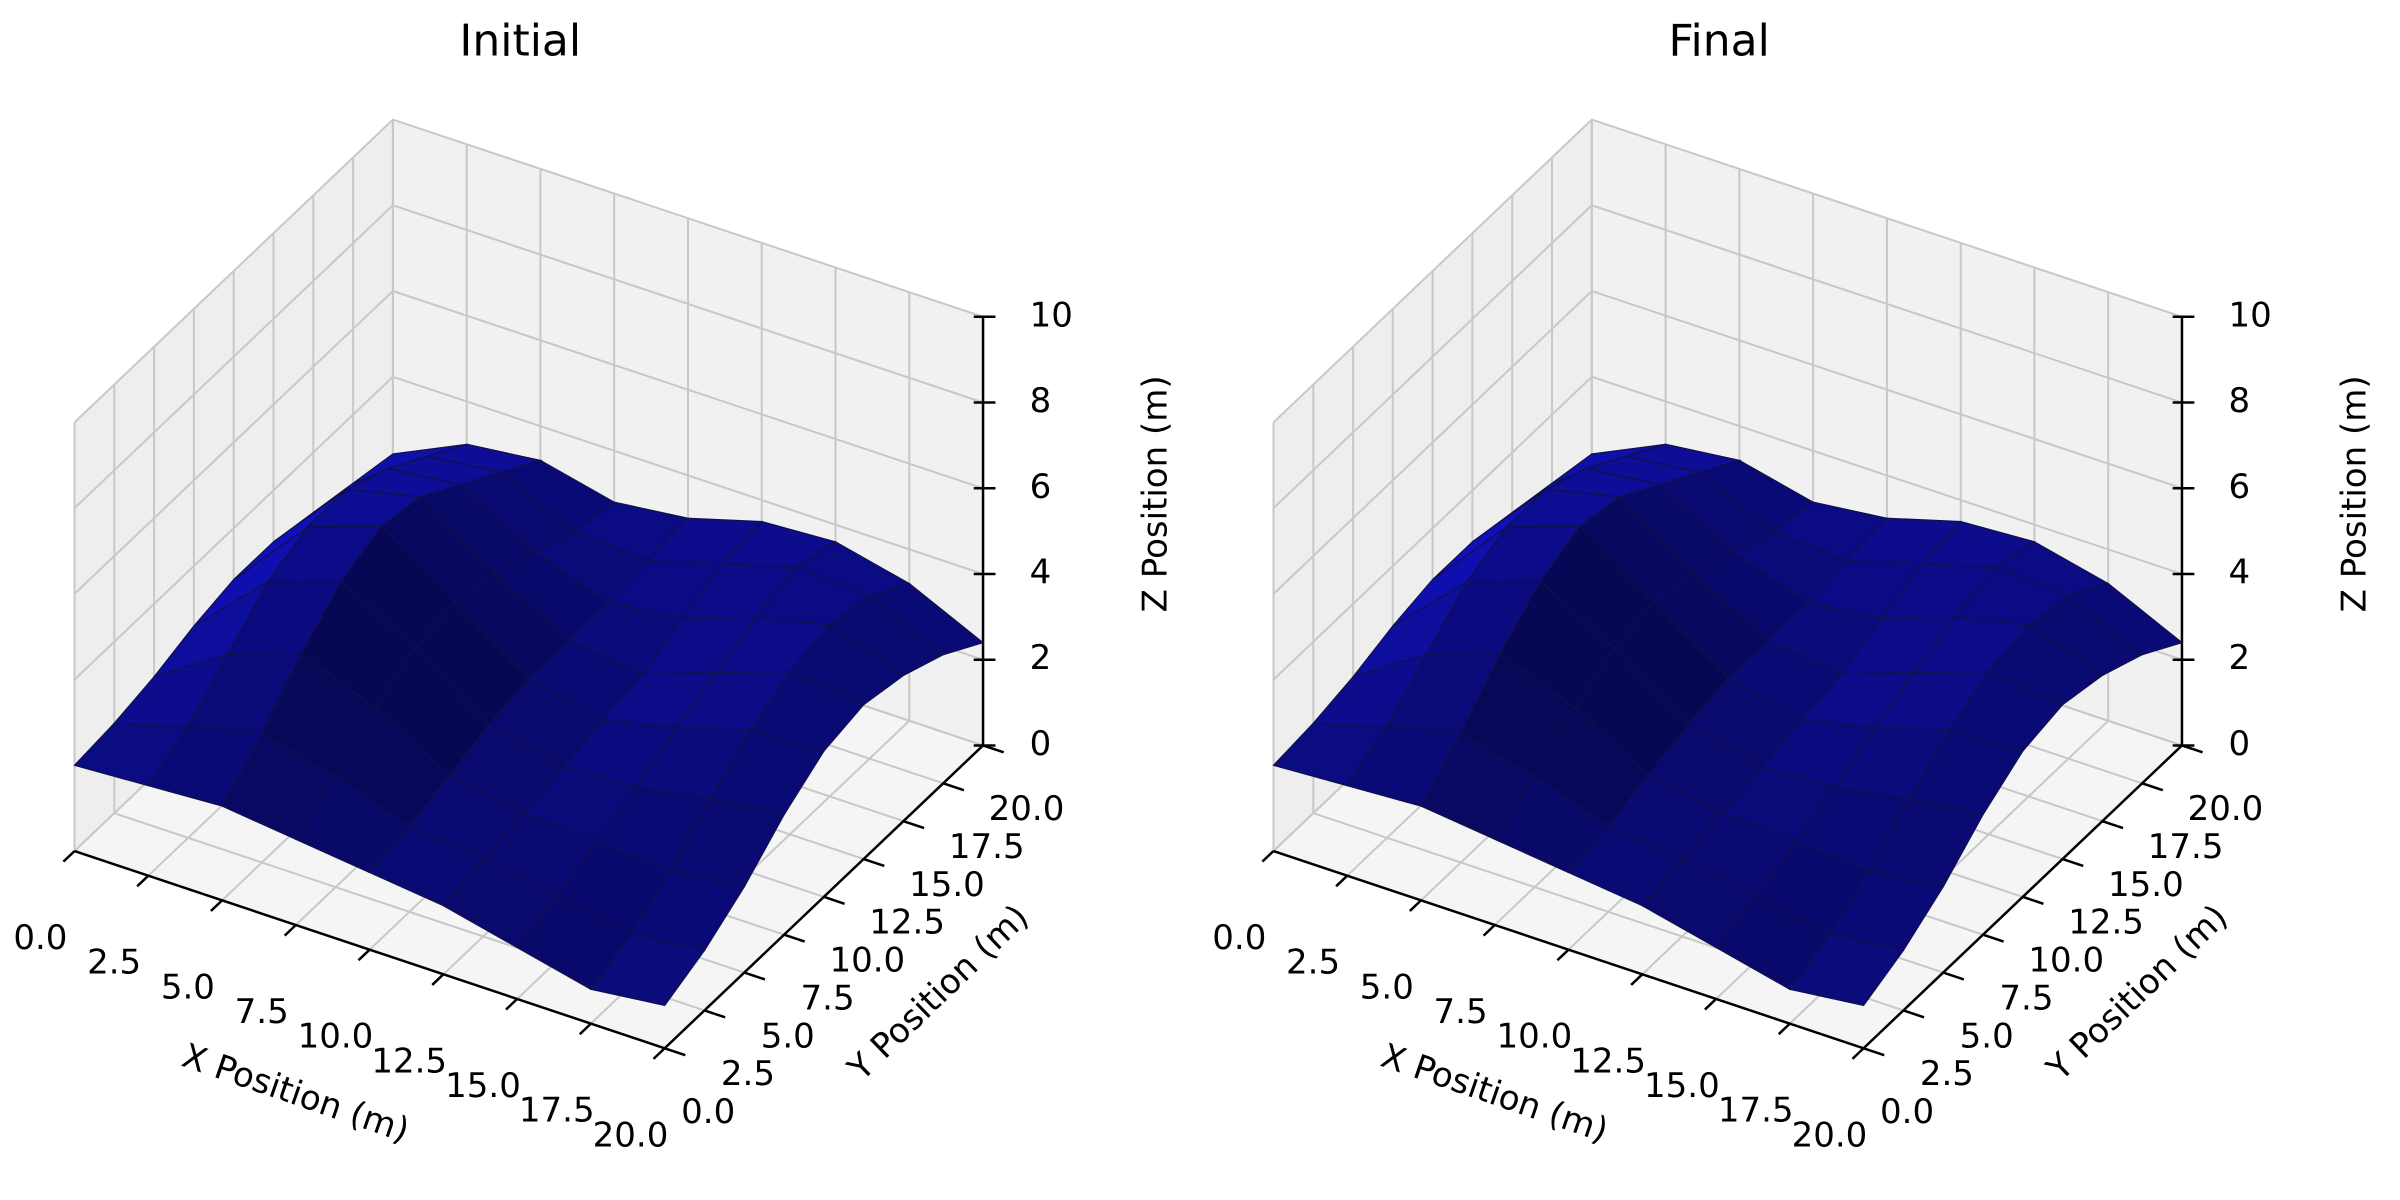 This screenshot has width=2400, height=1200. What do you see at coordinates (1718, 40) in the screenshot?
I see `chart-title: Final` at bounding box center [1718, 40].